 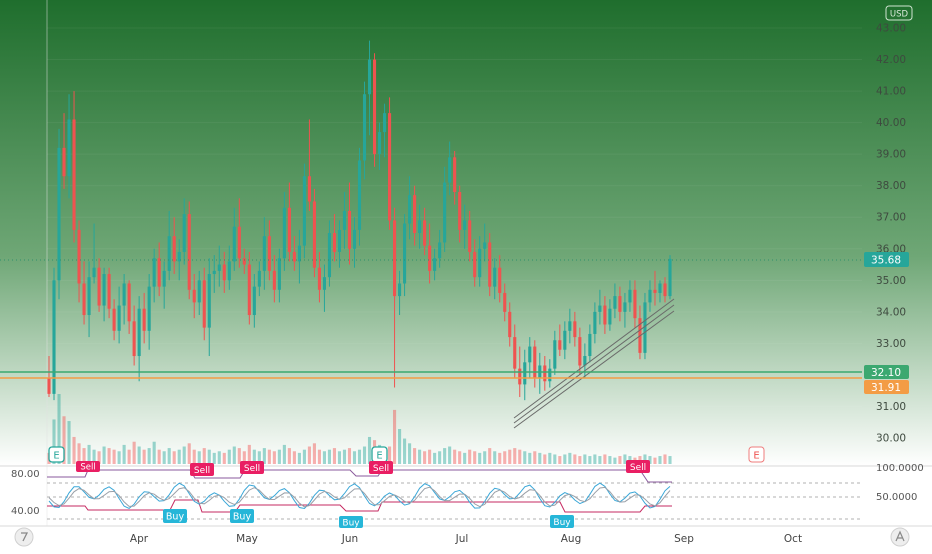 I want to click on auto-scale-circle, so click(x=900, y=537).